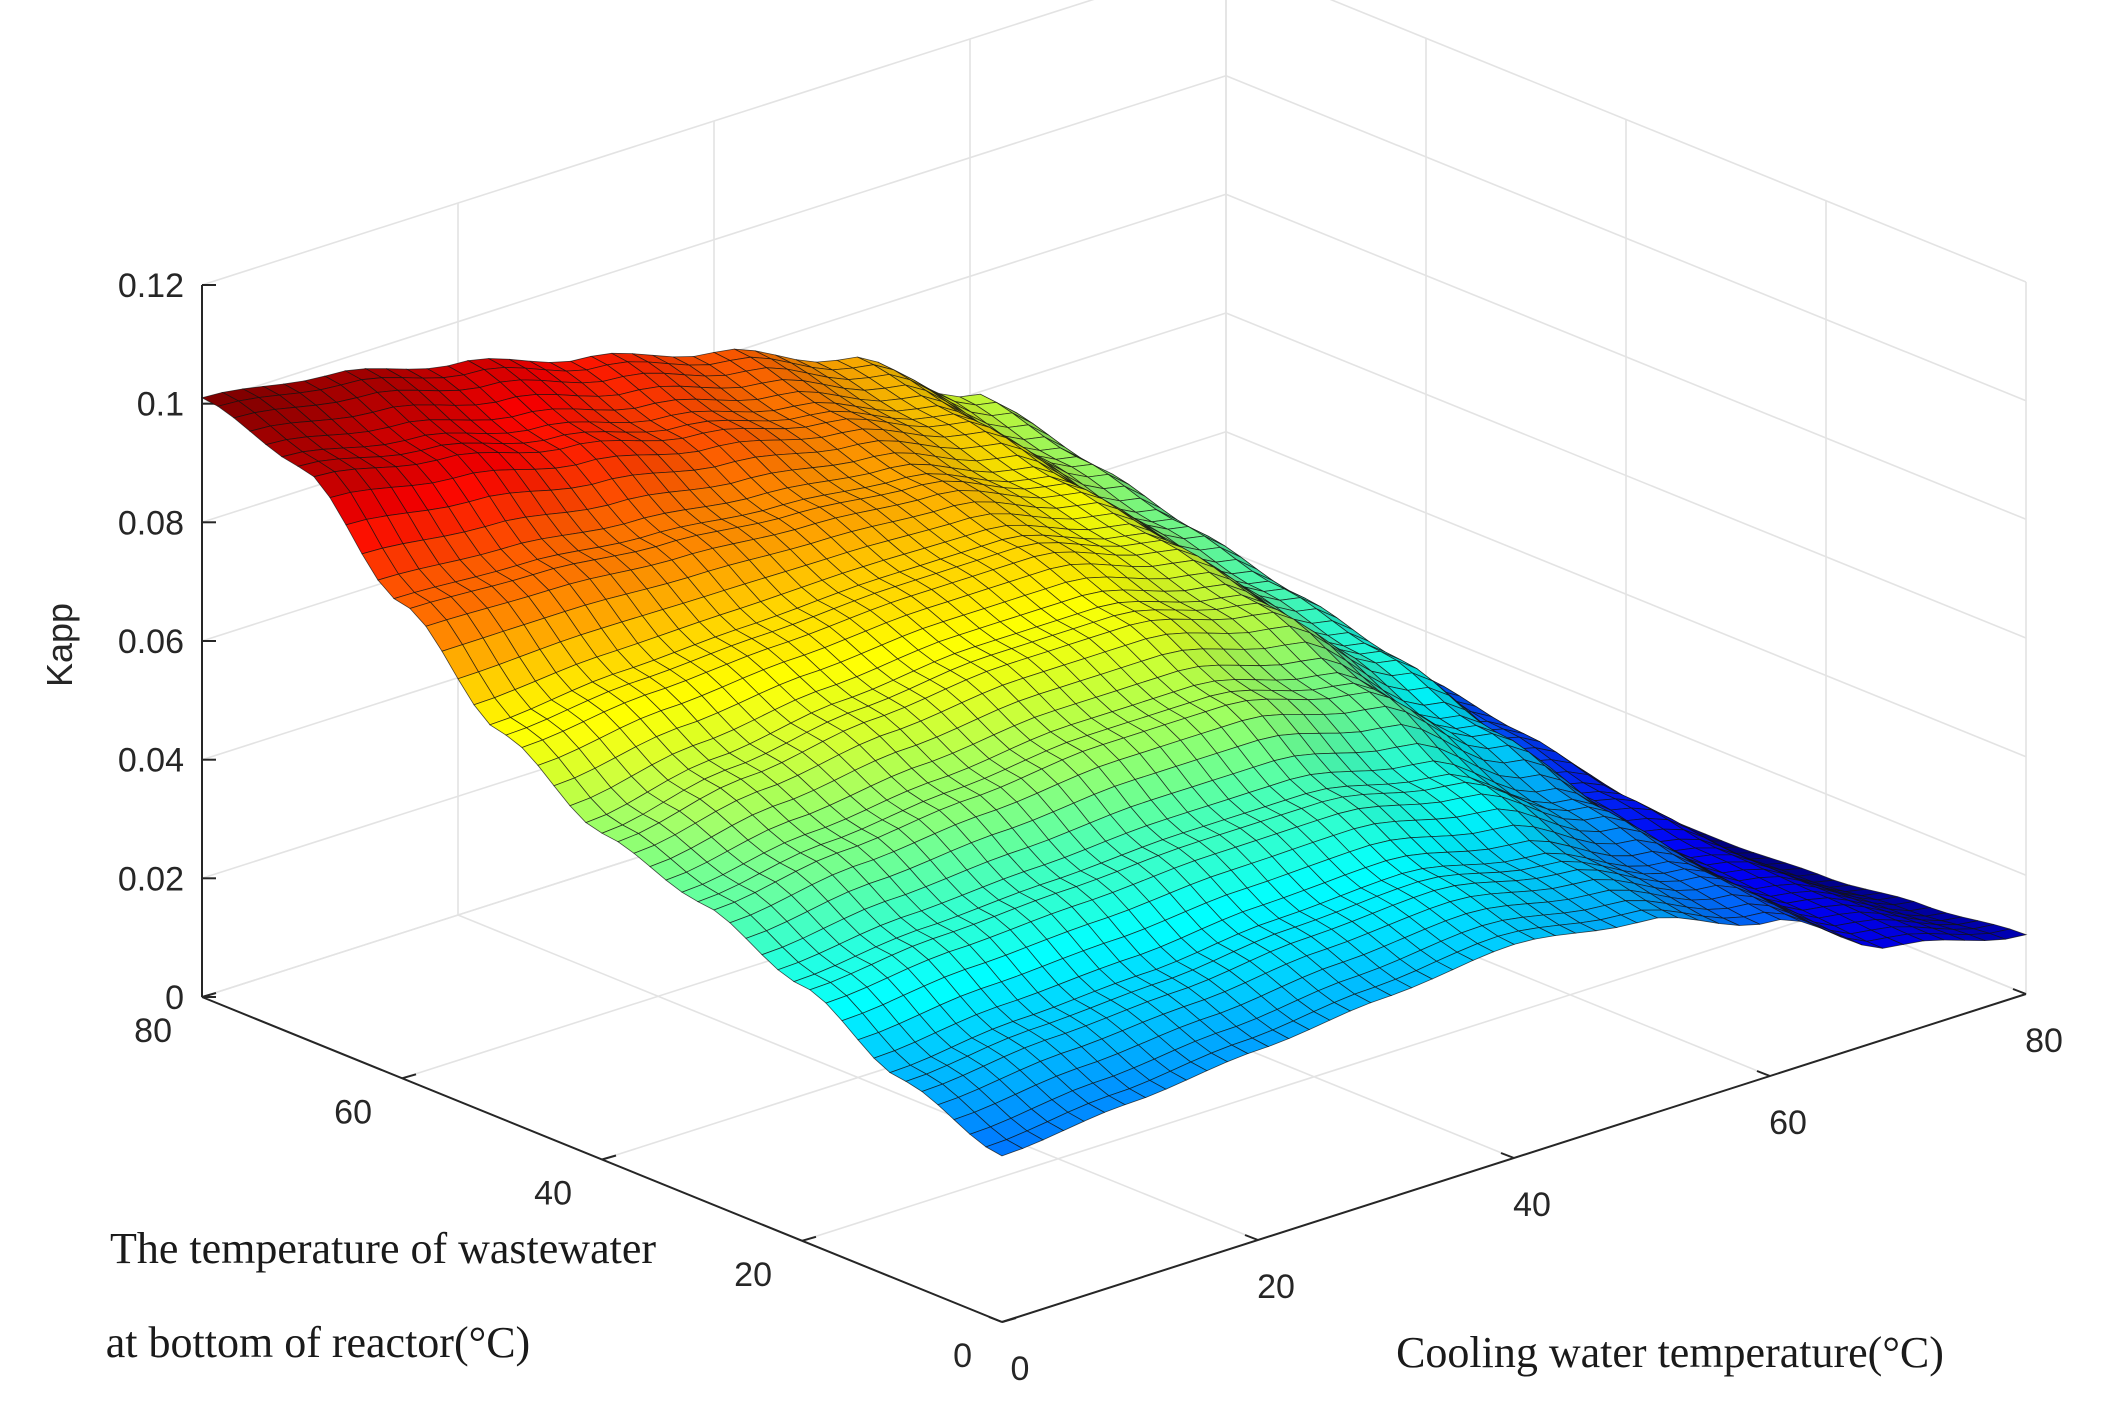  What do you see at coordinates (151, 523) in the screenshot?
I see `z-tick-label-4: 0.08` at bounding box center [151, 523].